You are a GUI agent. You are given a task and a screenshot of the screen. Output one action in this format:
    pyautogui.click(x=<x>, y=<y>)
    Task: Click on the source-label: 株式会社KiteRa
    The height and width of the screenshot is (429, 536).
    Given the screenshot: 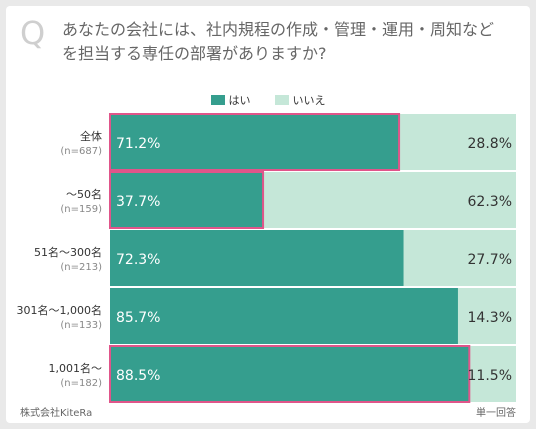 What is the action you would take?
    pyautogui.click(x=56, y=413)
    